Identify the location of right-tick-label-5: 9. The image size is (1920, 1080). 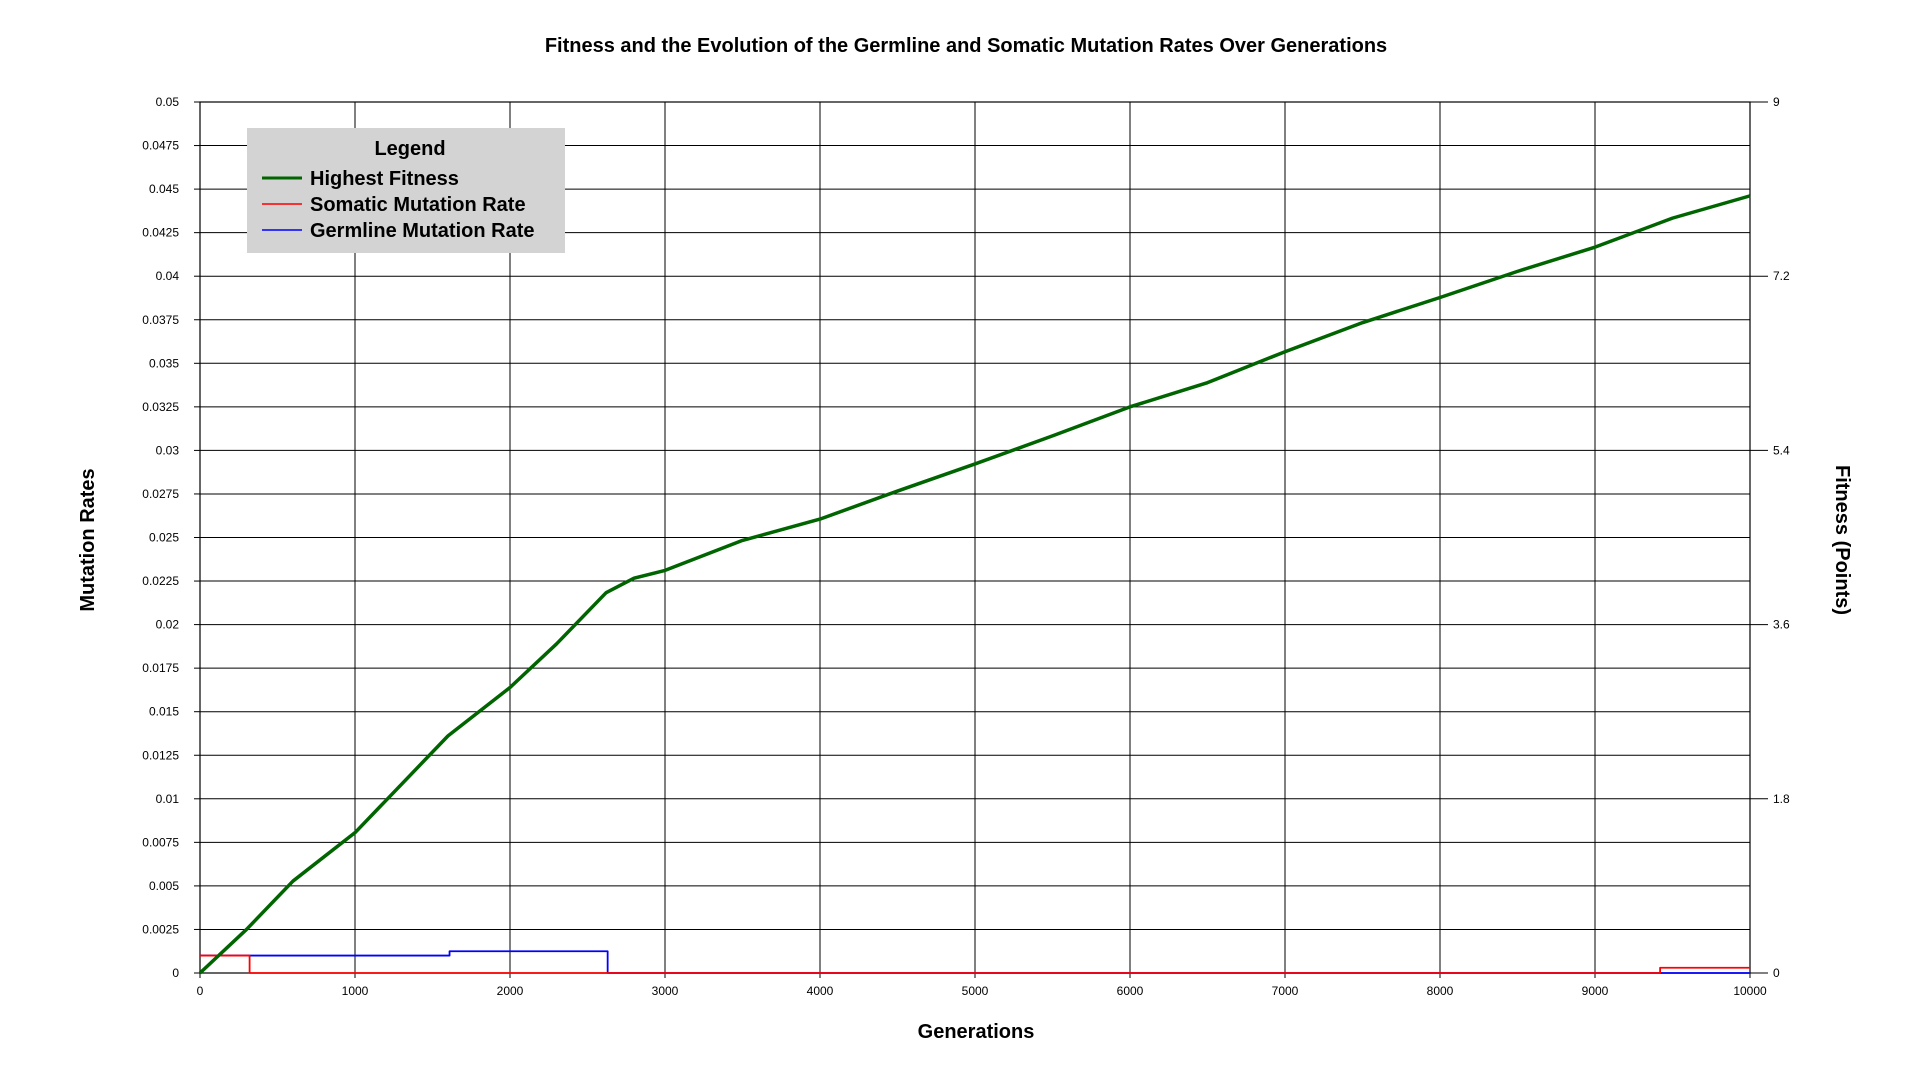
(1776, 102).